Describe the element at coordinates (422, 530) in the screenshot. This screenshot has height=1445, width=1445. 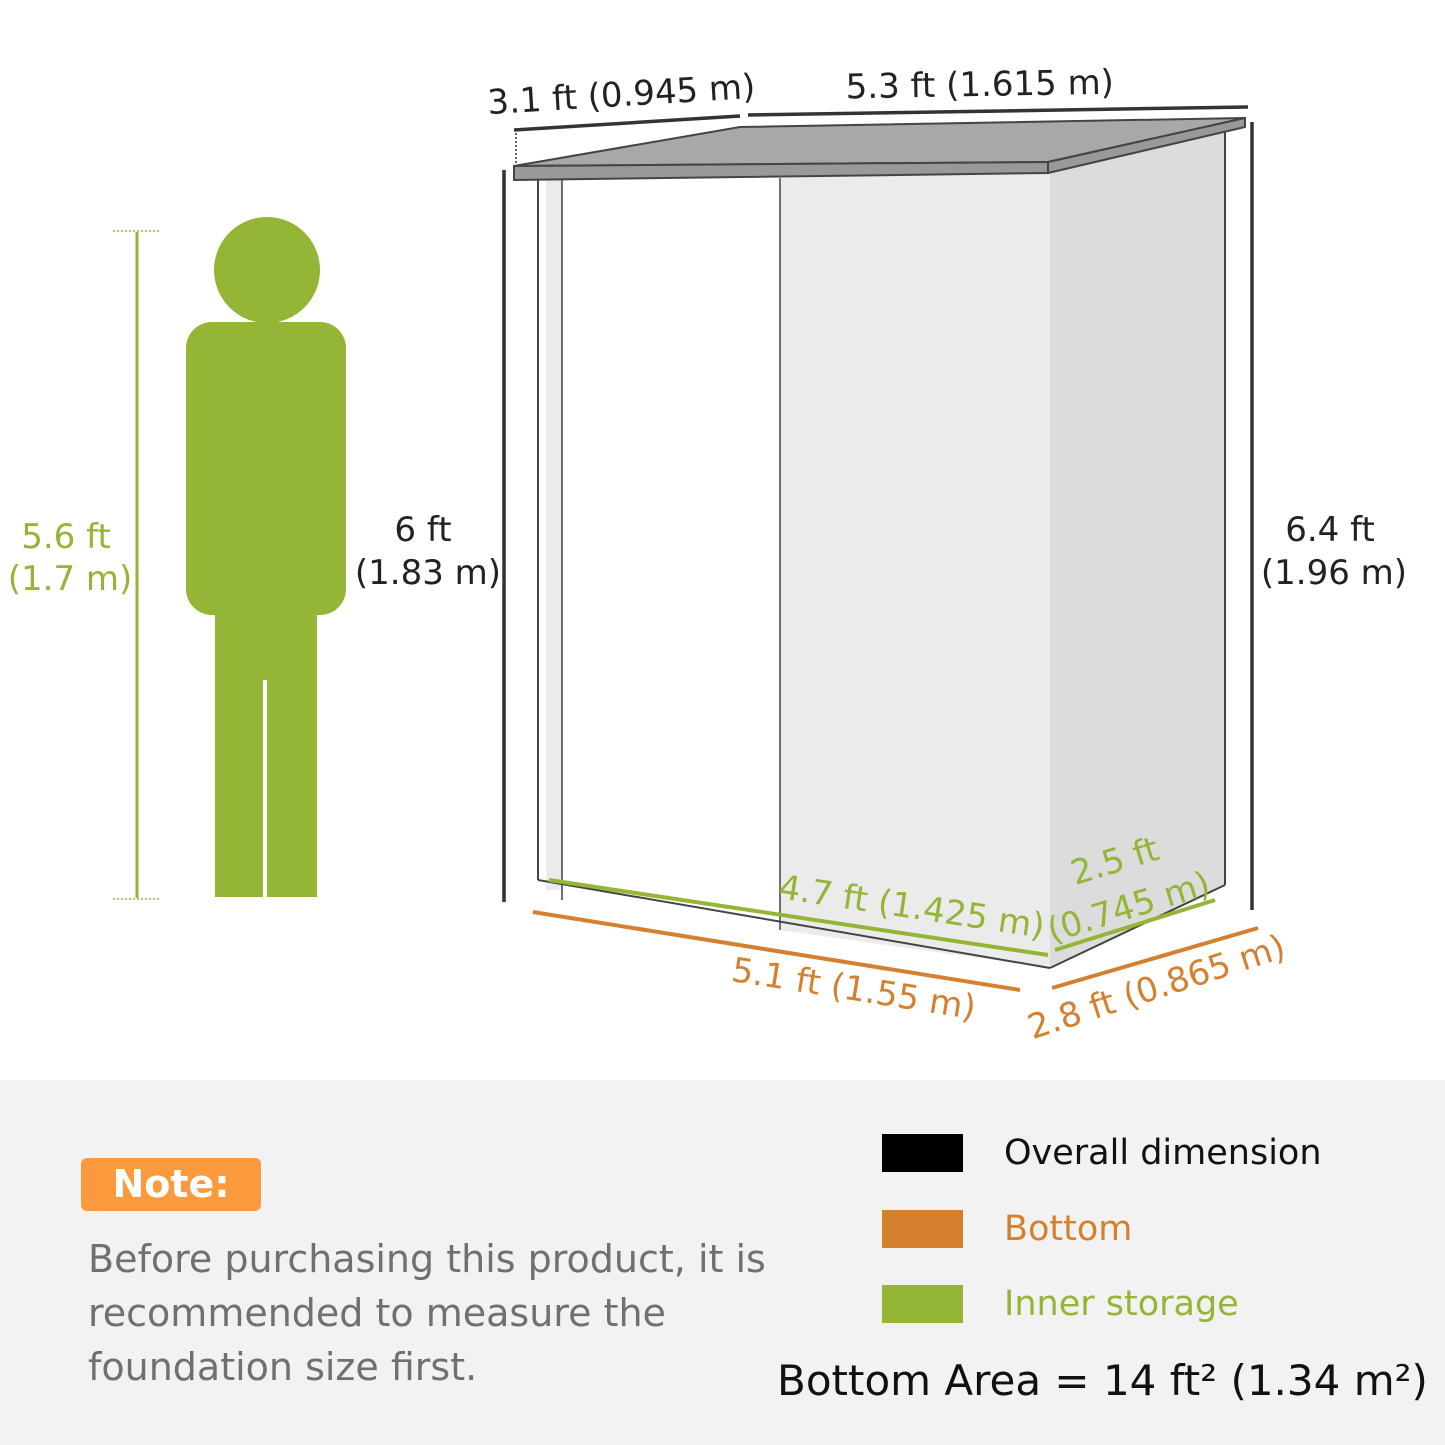
I see `front-height-ft: 6 ft` at that location.